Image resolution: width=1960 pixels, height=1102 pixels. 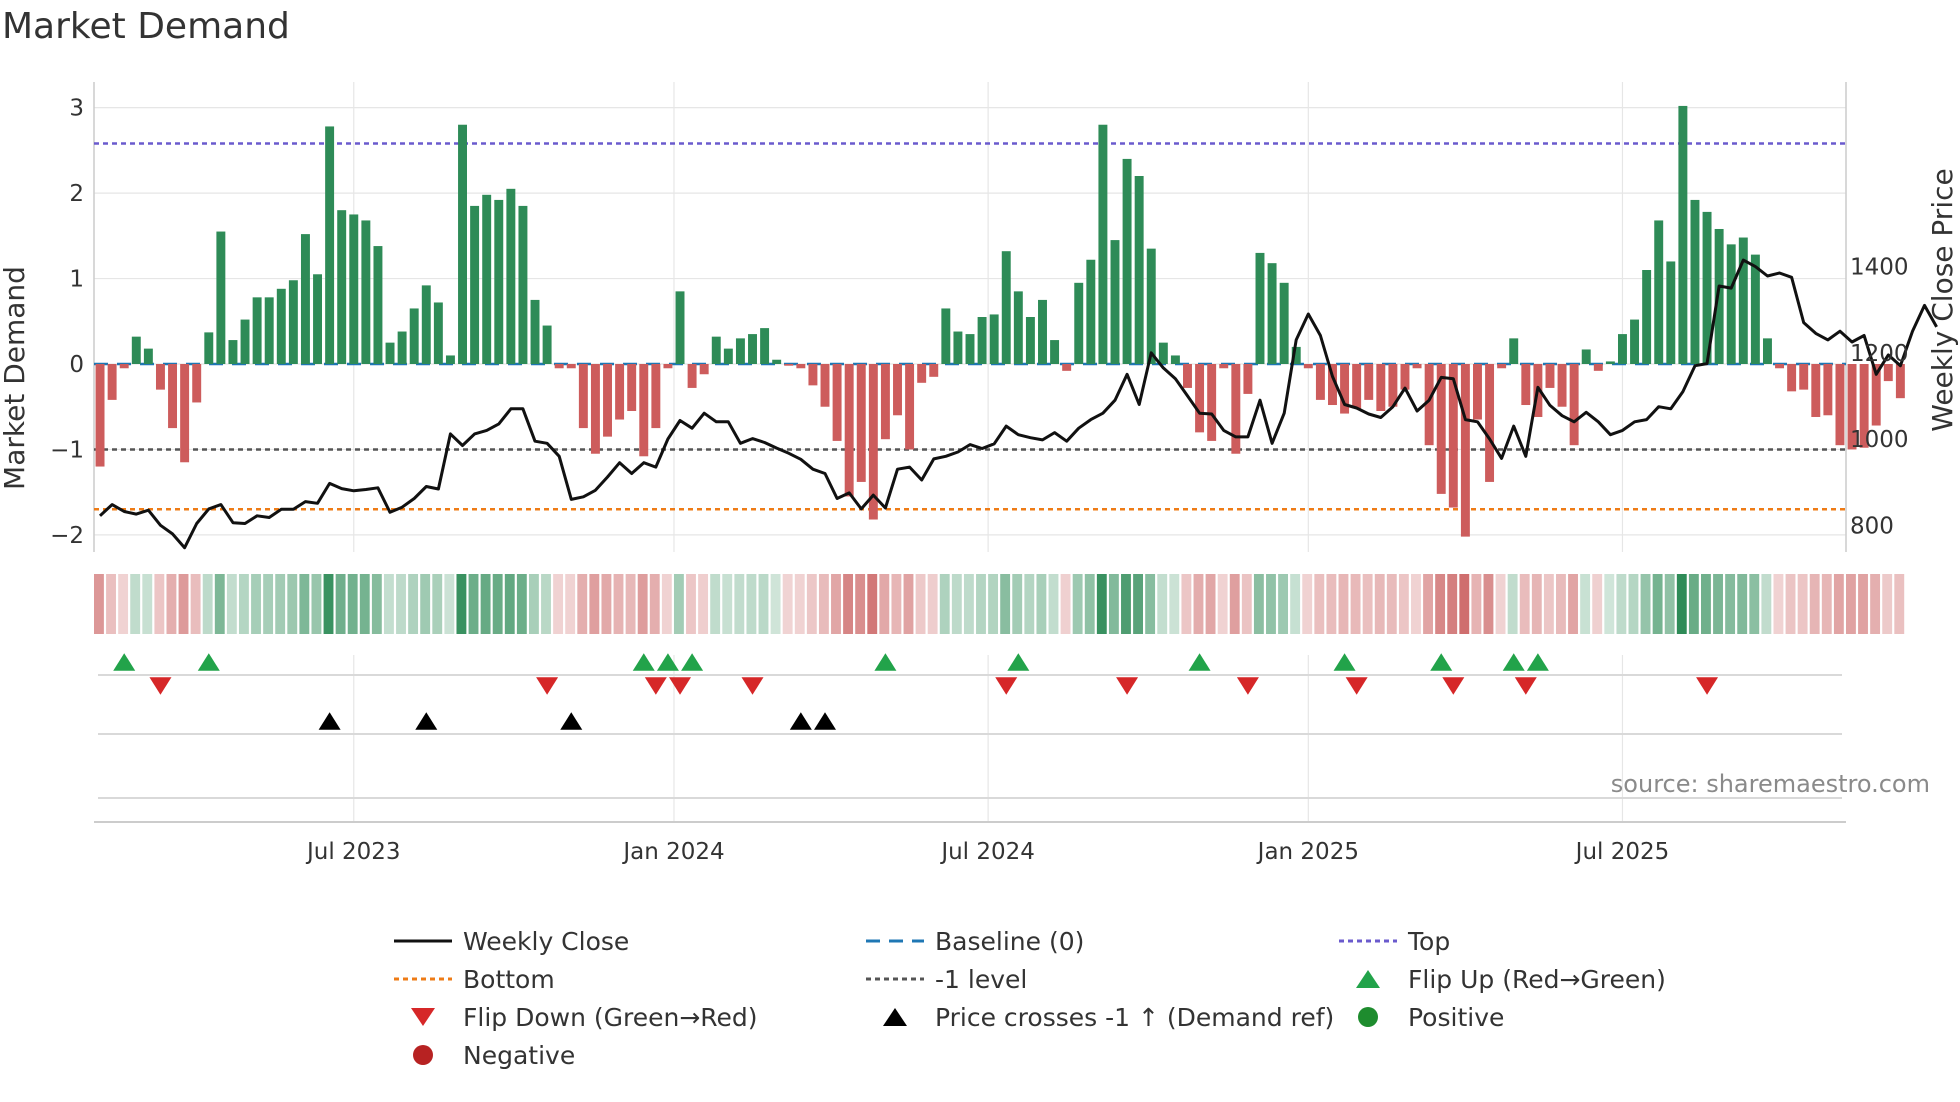 What do you see at coordinates (511, 941) in the screenshot?
I see `legend-item: Weekly Close` at bounding box center [511, 941].